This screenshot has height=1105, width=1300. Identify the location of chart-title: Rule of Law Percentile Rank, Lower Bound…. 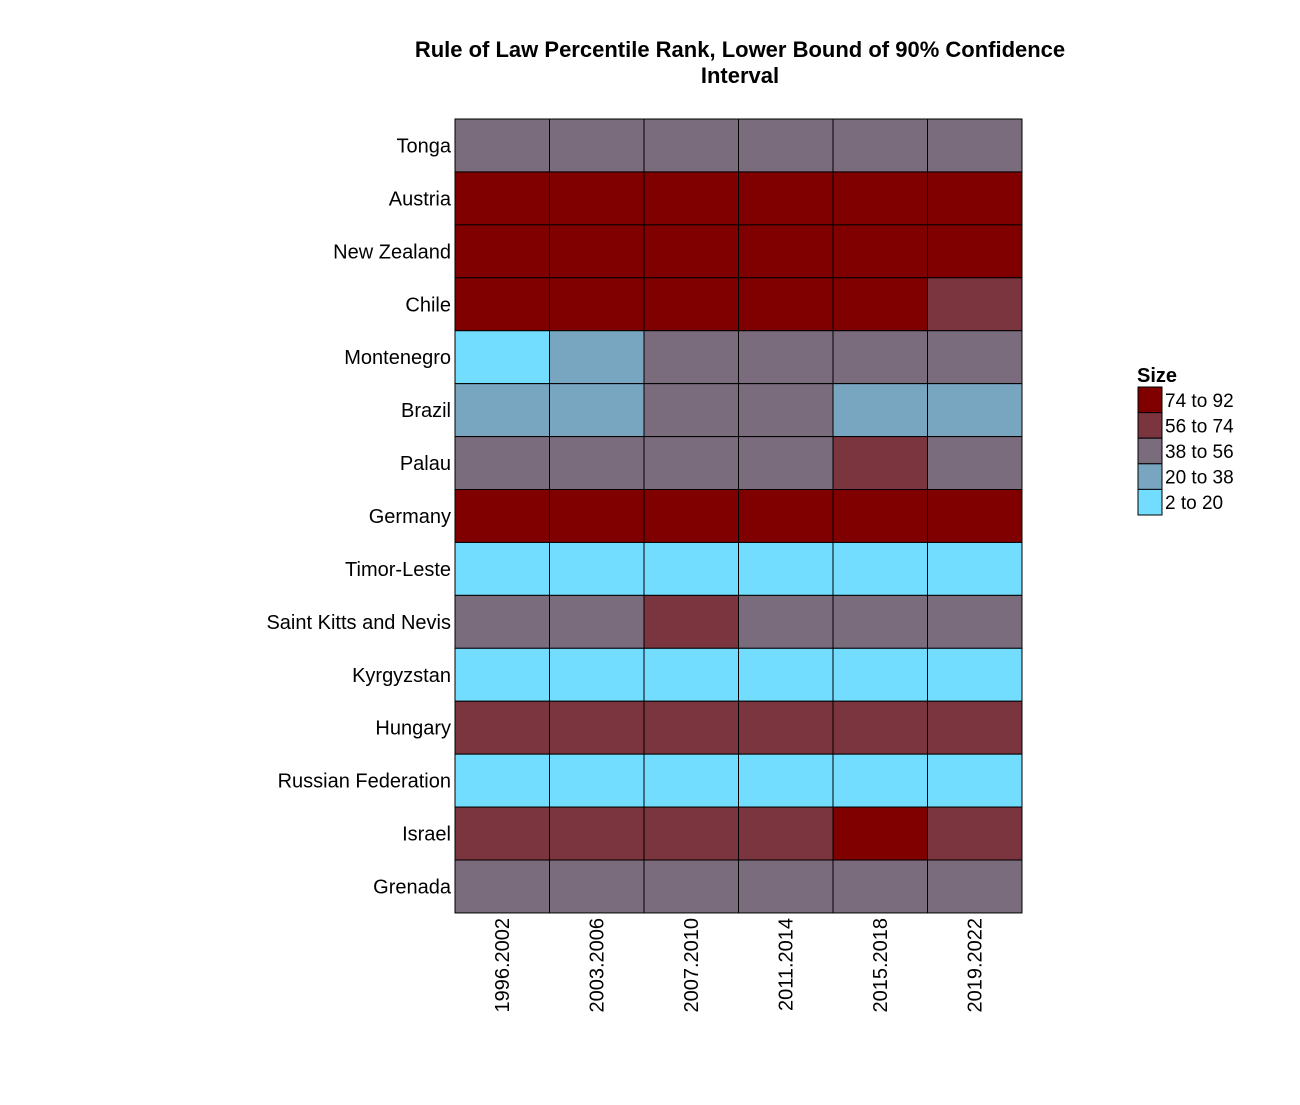
(740, 62).